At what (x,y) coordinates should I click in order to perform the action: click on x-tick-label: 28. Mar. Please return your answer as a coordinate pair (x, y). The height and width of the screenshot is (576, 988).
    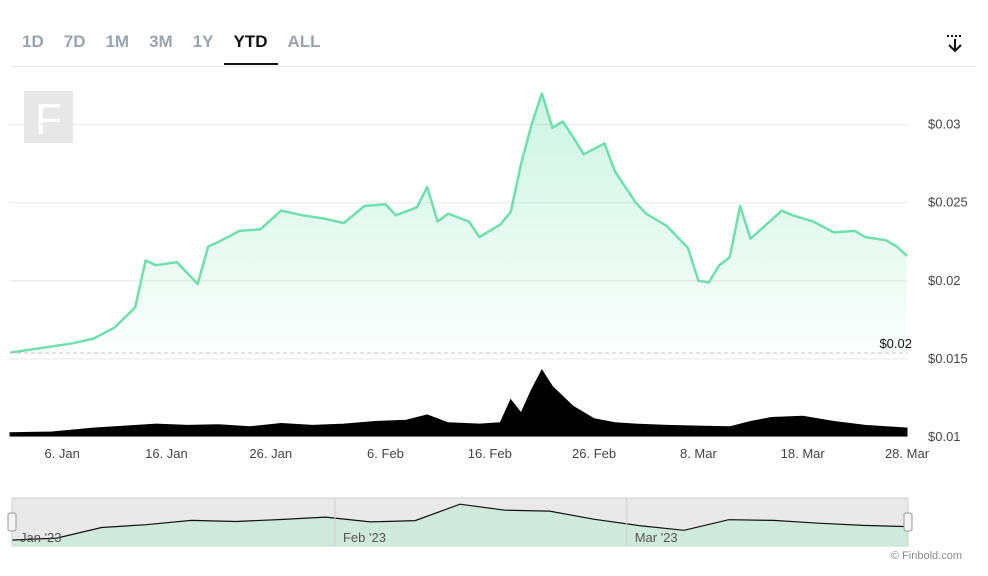
    Looking at the image, I should click on (907, 453).